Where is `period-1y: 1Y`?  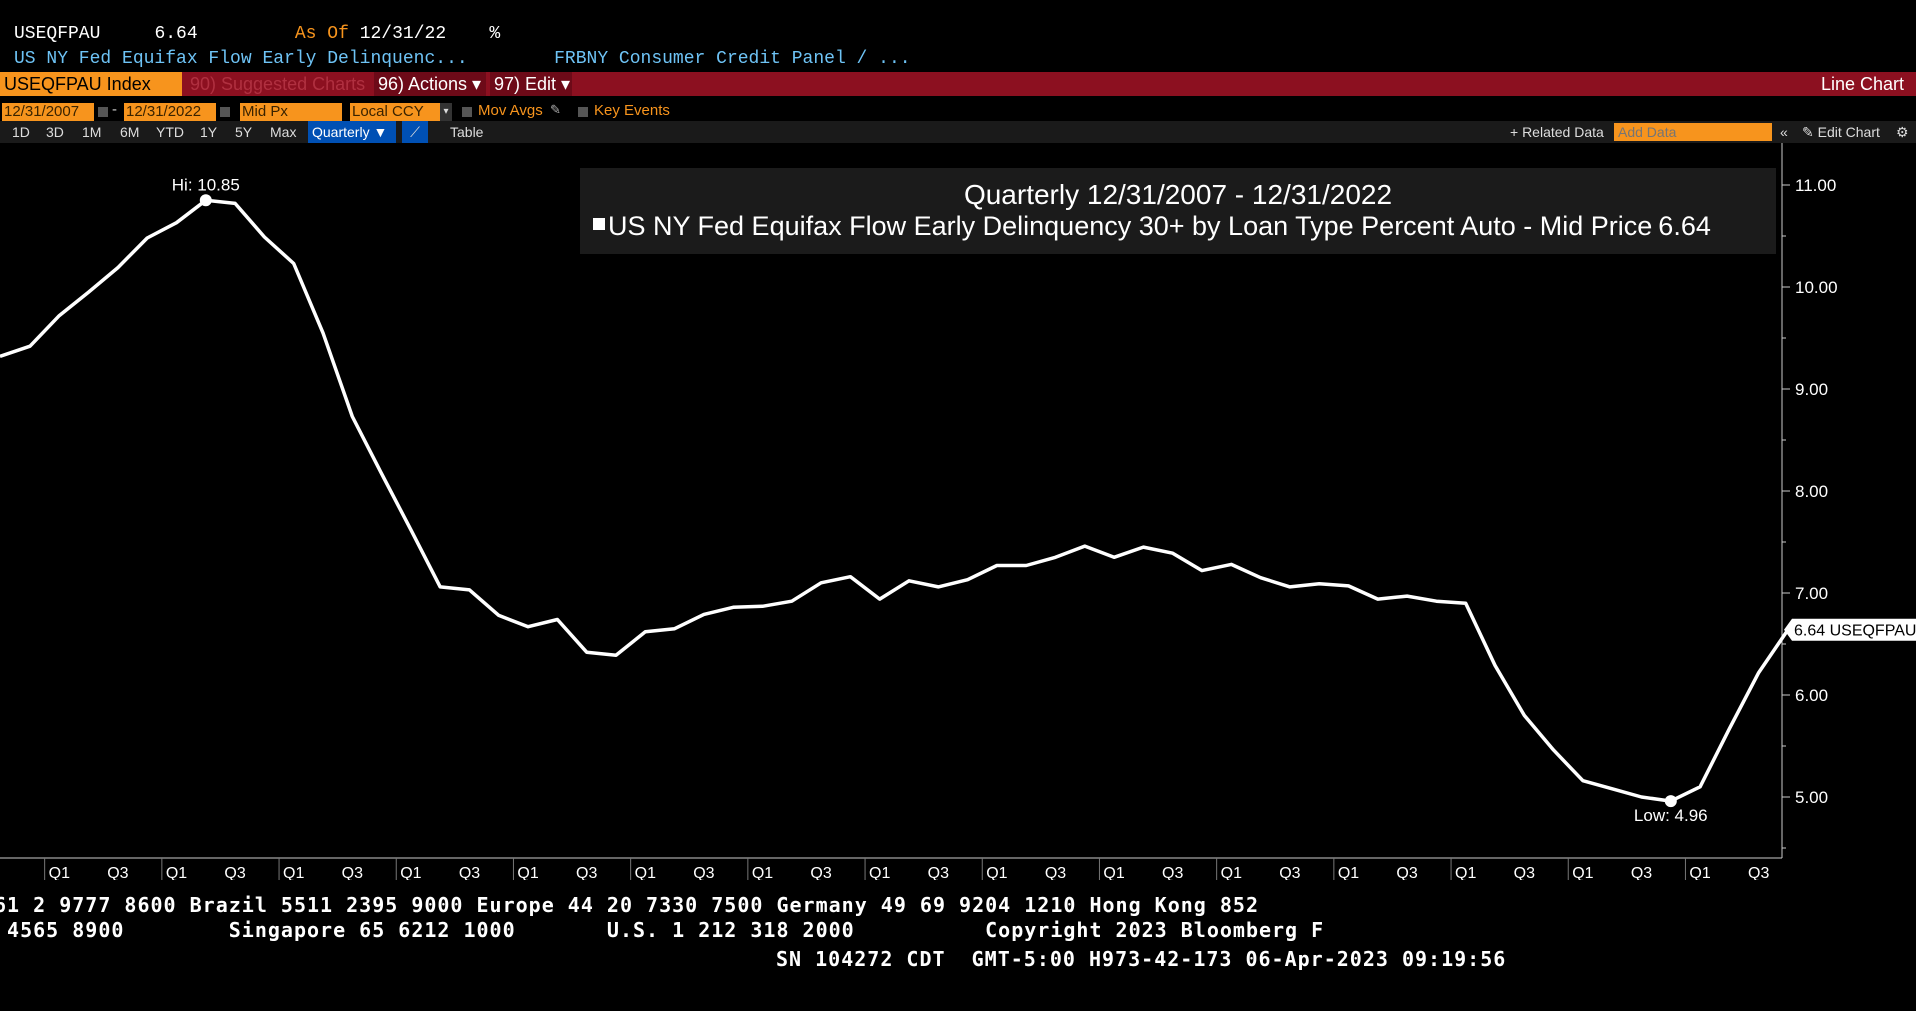 period-1y: 1Y is located at coordinates (209, 132).